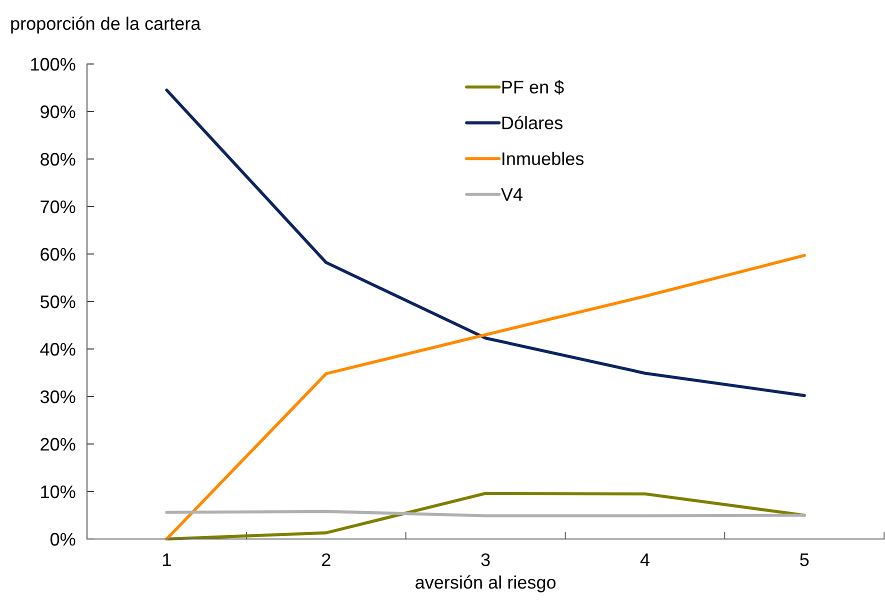 This screenshot has width=885, height=606. I want to click on y-tick-label: 40%, so click(58, 349).